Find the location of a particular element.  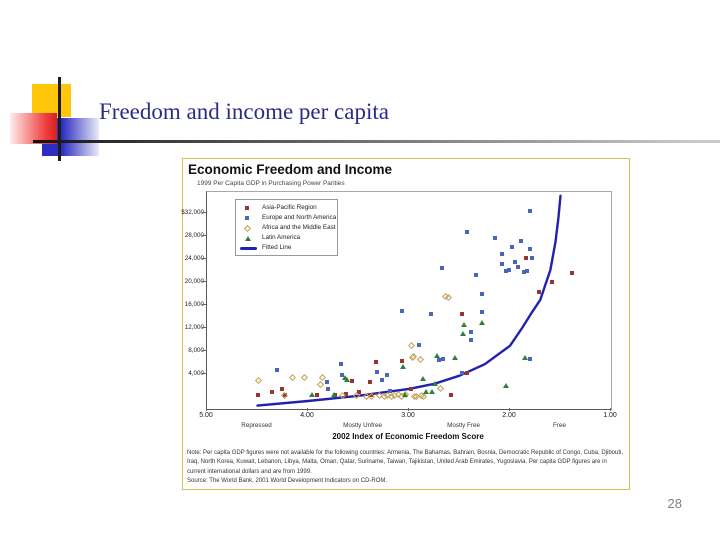

x-axis-title: 2002 Index of Economic Freedom Score is located at coordinates (408, 436).